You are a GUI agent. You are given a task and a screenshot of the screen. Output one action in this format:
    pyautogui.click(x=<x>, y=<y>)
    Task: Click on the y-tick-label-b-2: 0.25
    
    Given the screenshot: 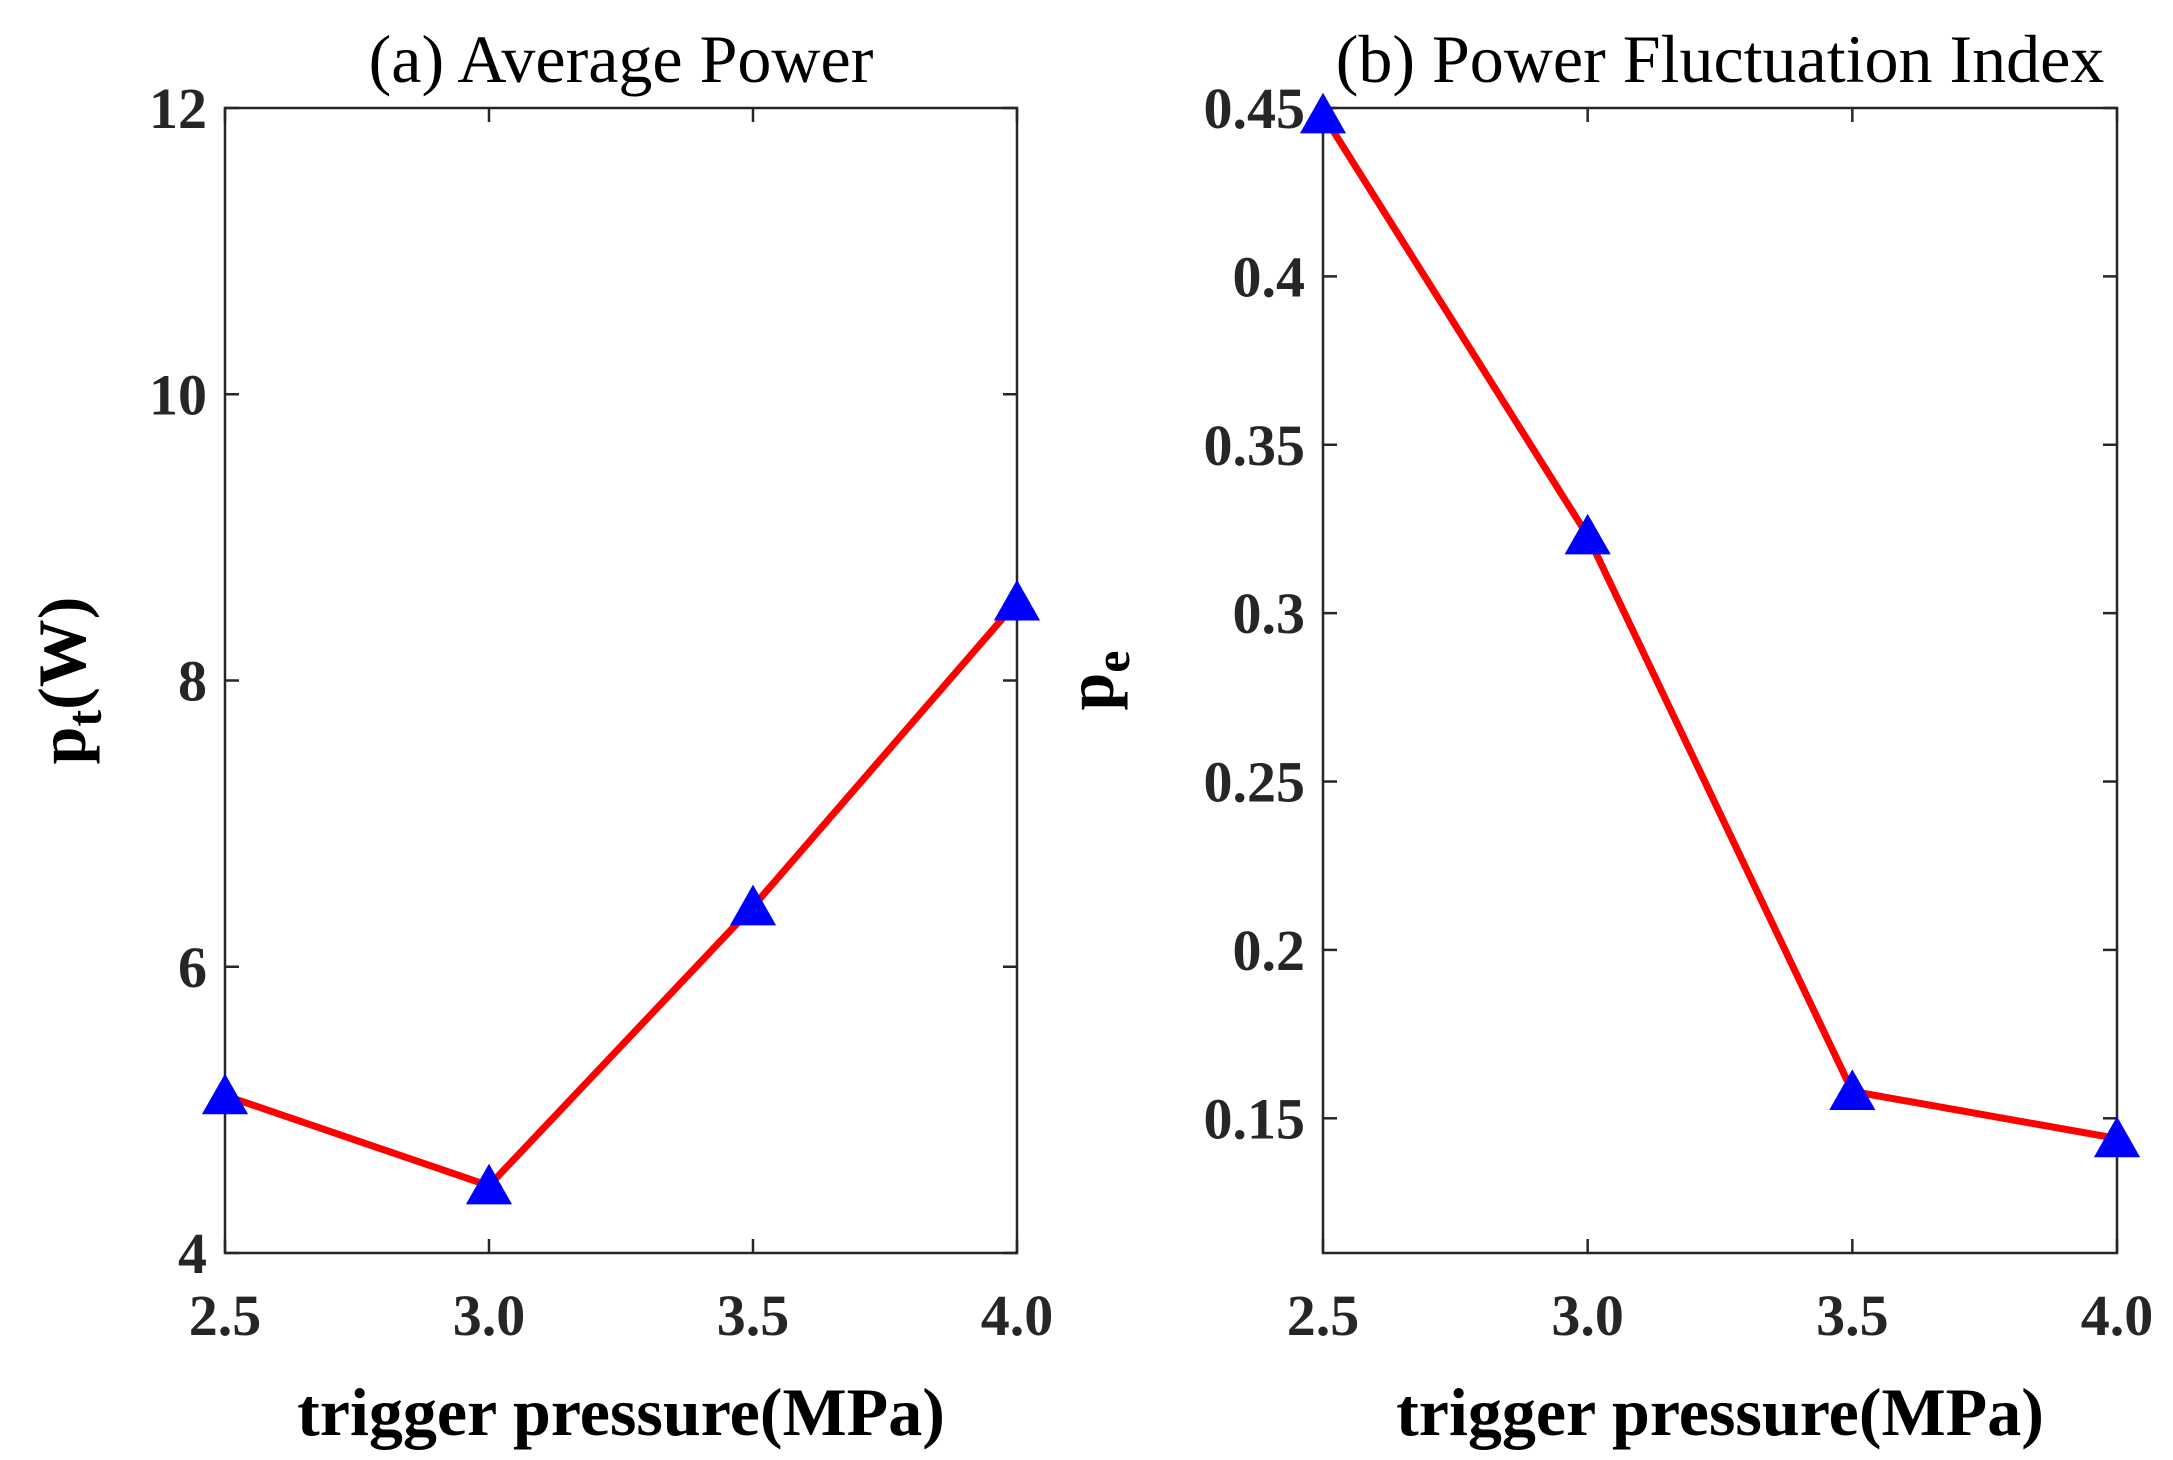 What is the action you would take?
    pyautogui.click(x=1255, y=782)
    